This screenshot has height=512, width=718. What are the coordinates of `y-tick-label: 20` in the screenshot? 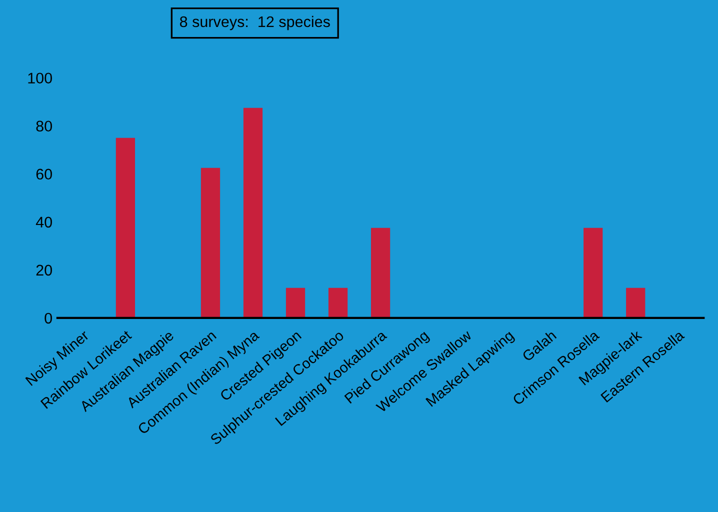 It's located at (44, 270).